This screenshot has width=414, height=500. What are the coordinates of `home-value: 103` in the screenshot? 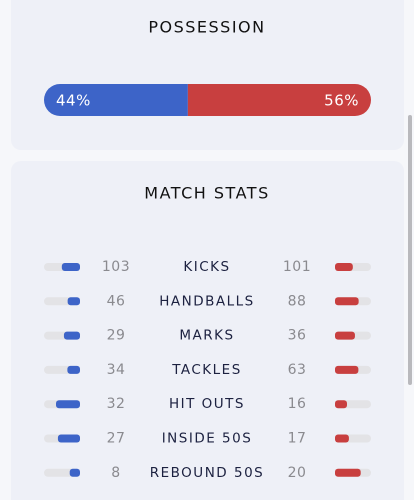 It's located at (116, 267).